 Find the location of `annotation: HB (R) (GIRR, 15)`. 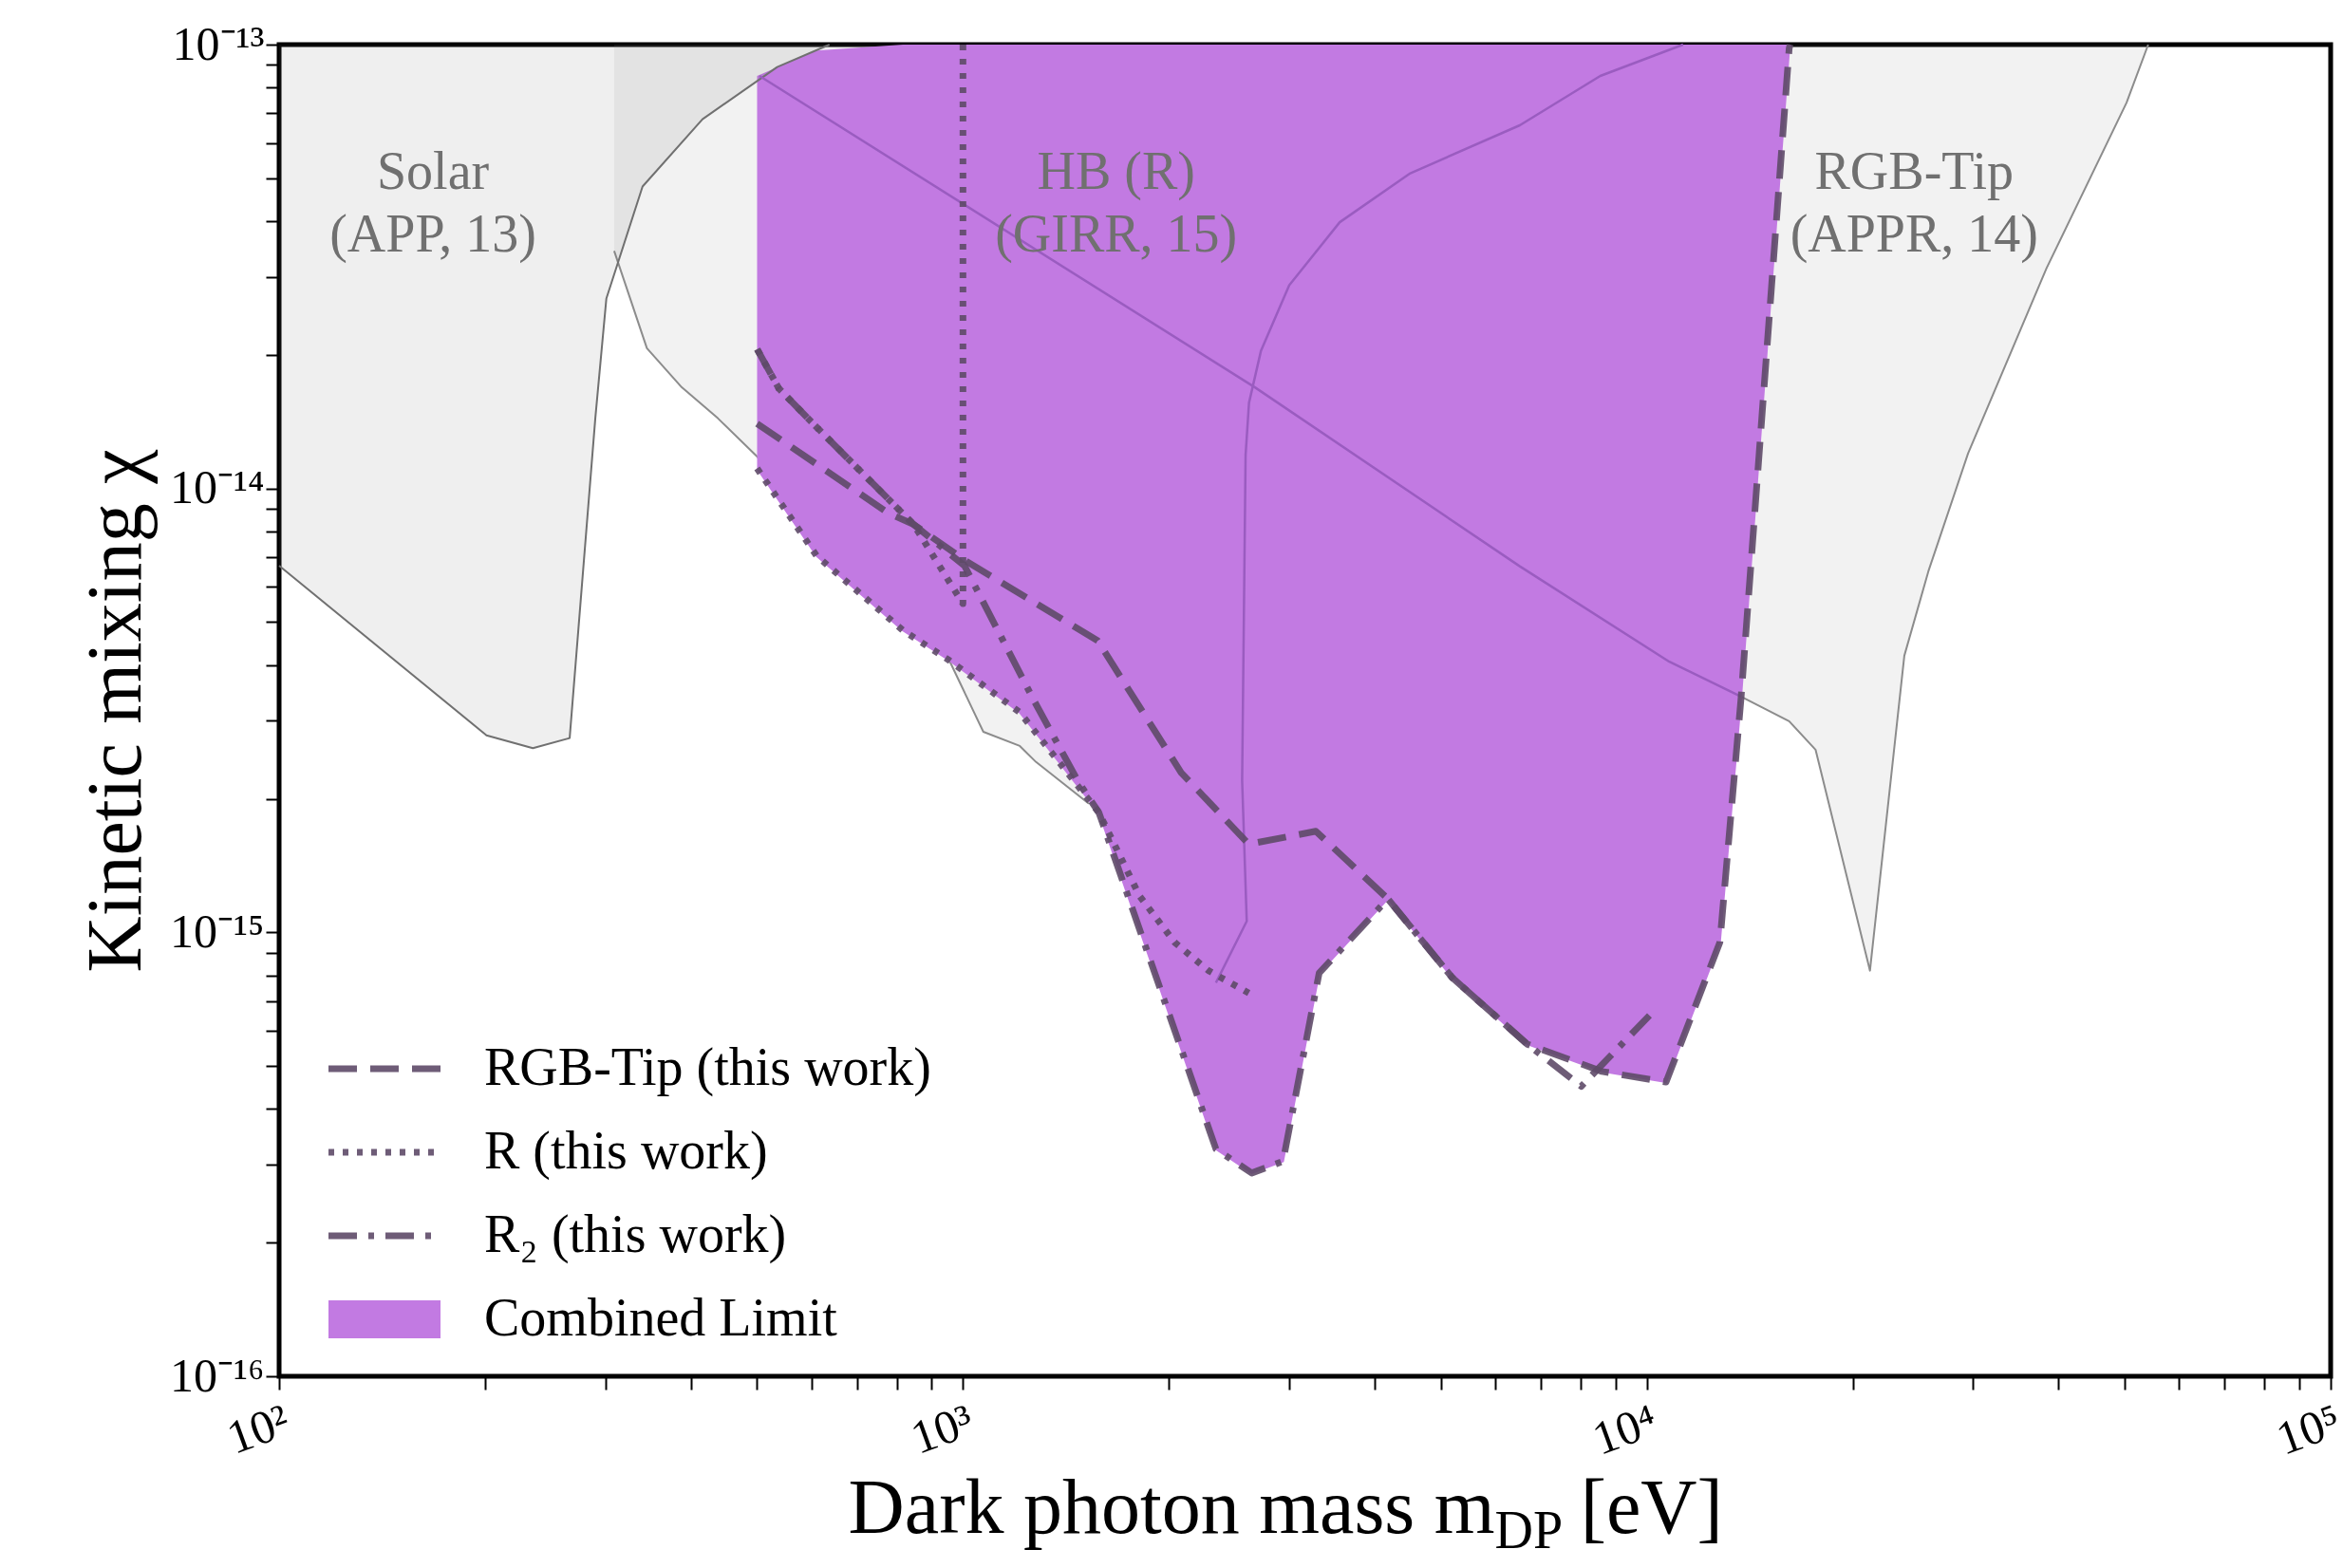

annotation: HB (R) (GIRR, 15) is located at coordinates (1116, 203).